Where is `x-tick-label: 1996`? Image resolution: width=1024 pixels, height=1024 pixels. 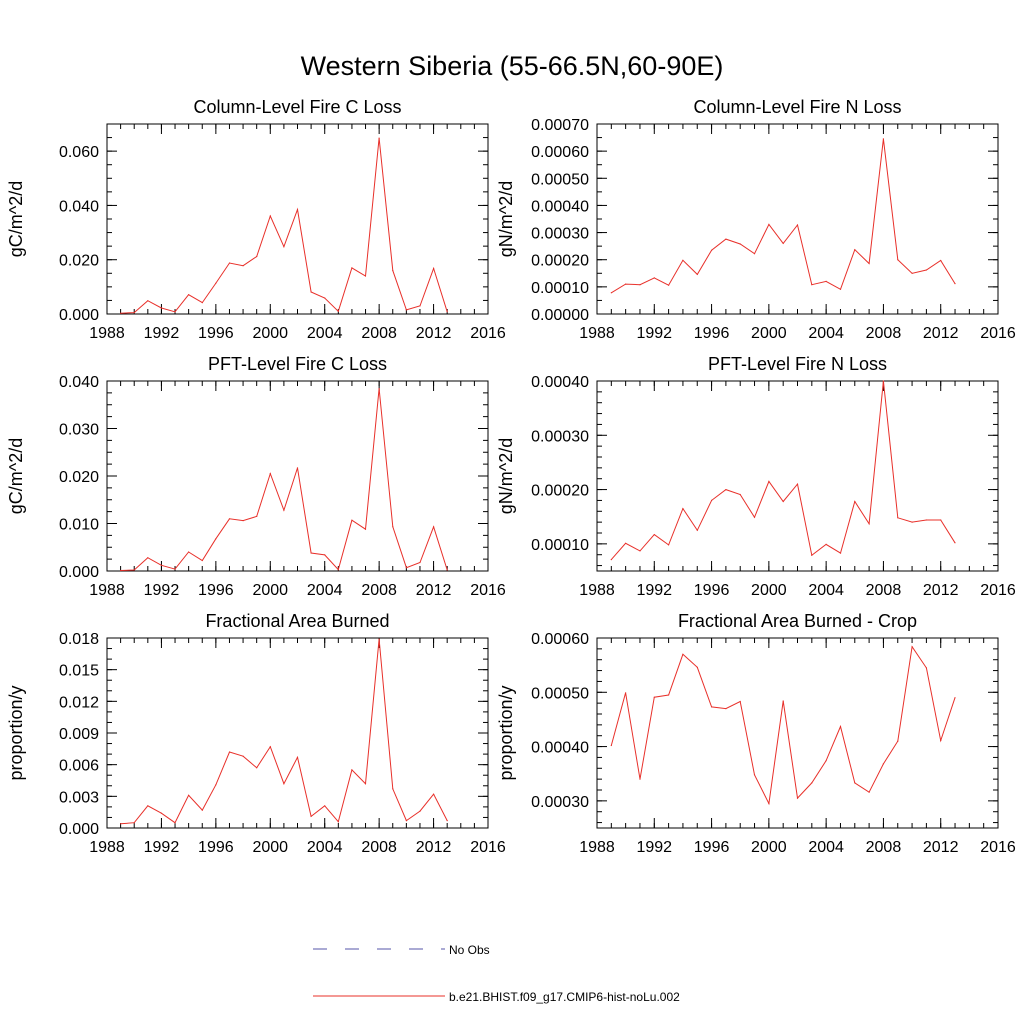 x-tick-label: 1996 is located at coordinates (216, 590).